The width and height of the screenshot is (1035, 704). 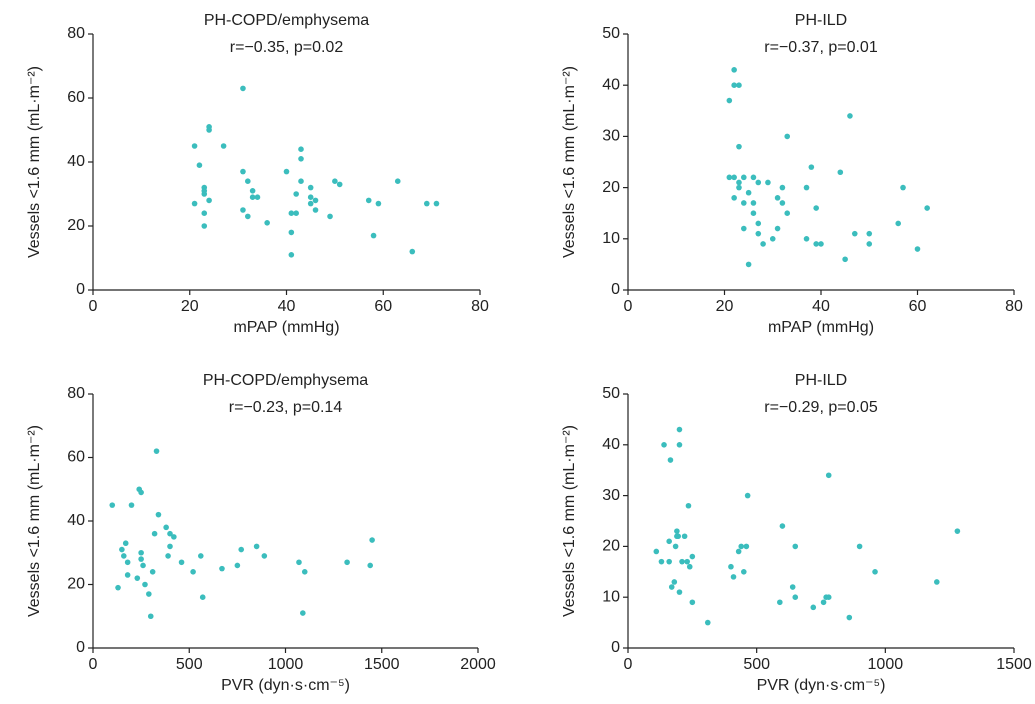 What do you see at coordinates (628, 664) in the screenshot?
I see `x-tick-label: 0` at bounding box center [628, 664].